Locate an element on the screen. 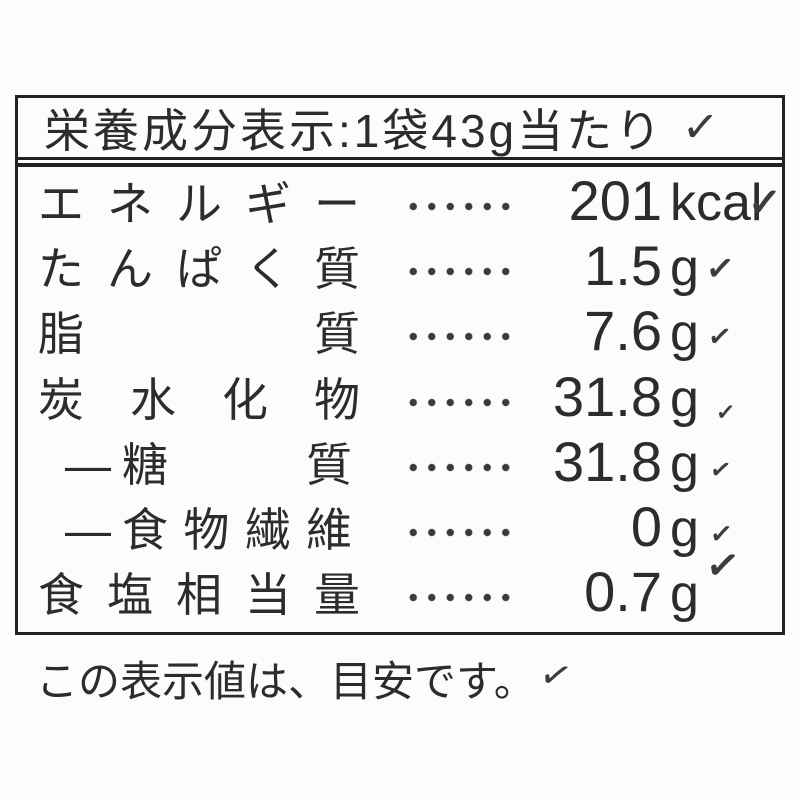 This screenshot has width=800, height=800. table-row-sugars: ― 糖質 31.8 g ✓ is located at coordinates (400, 460).